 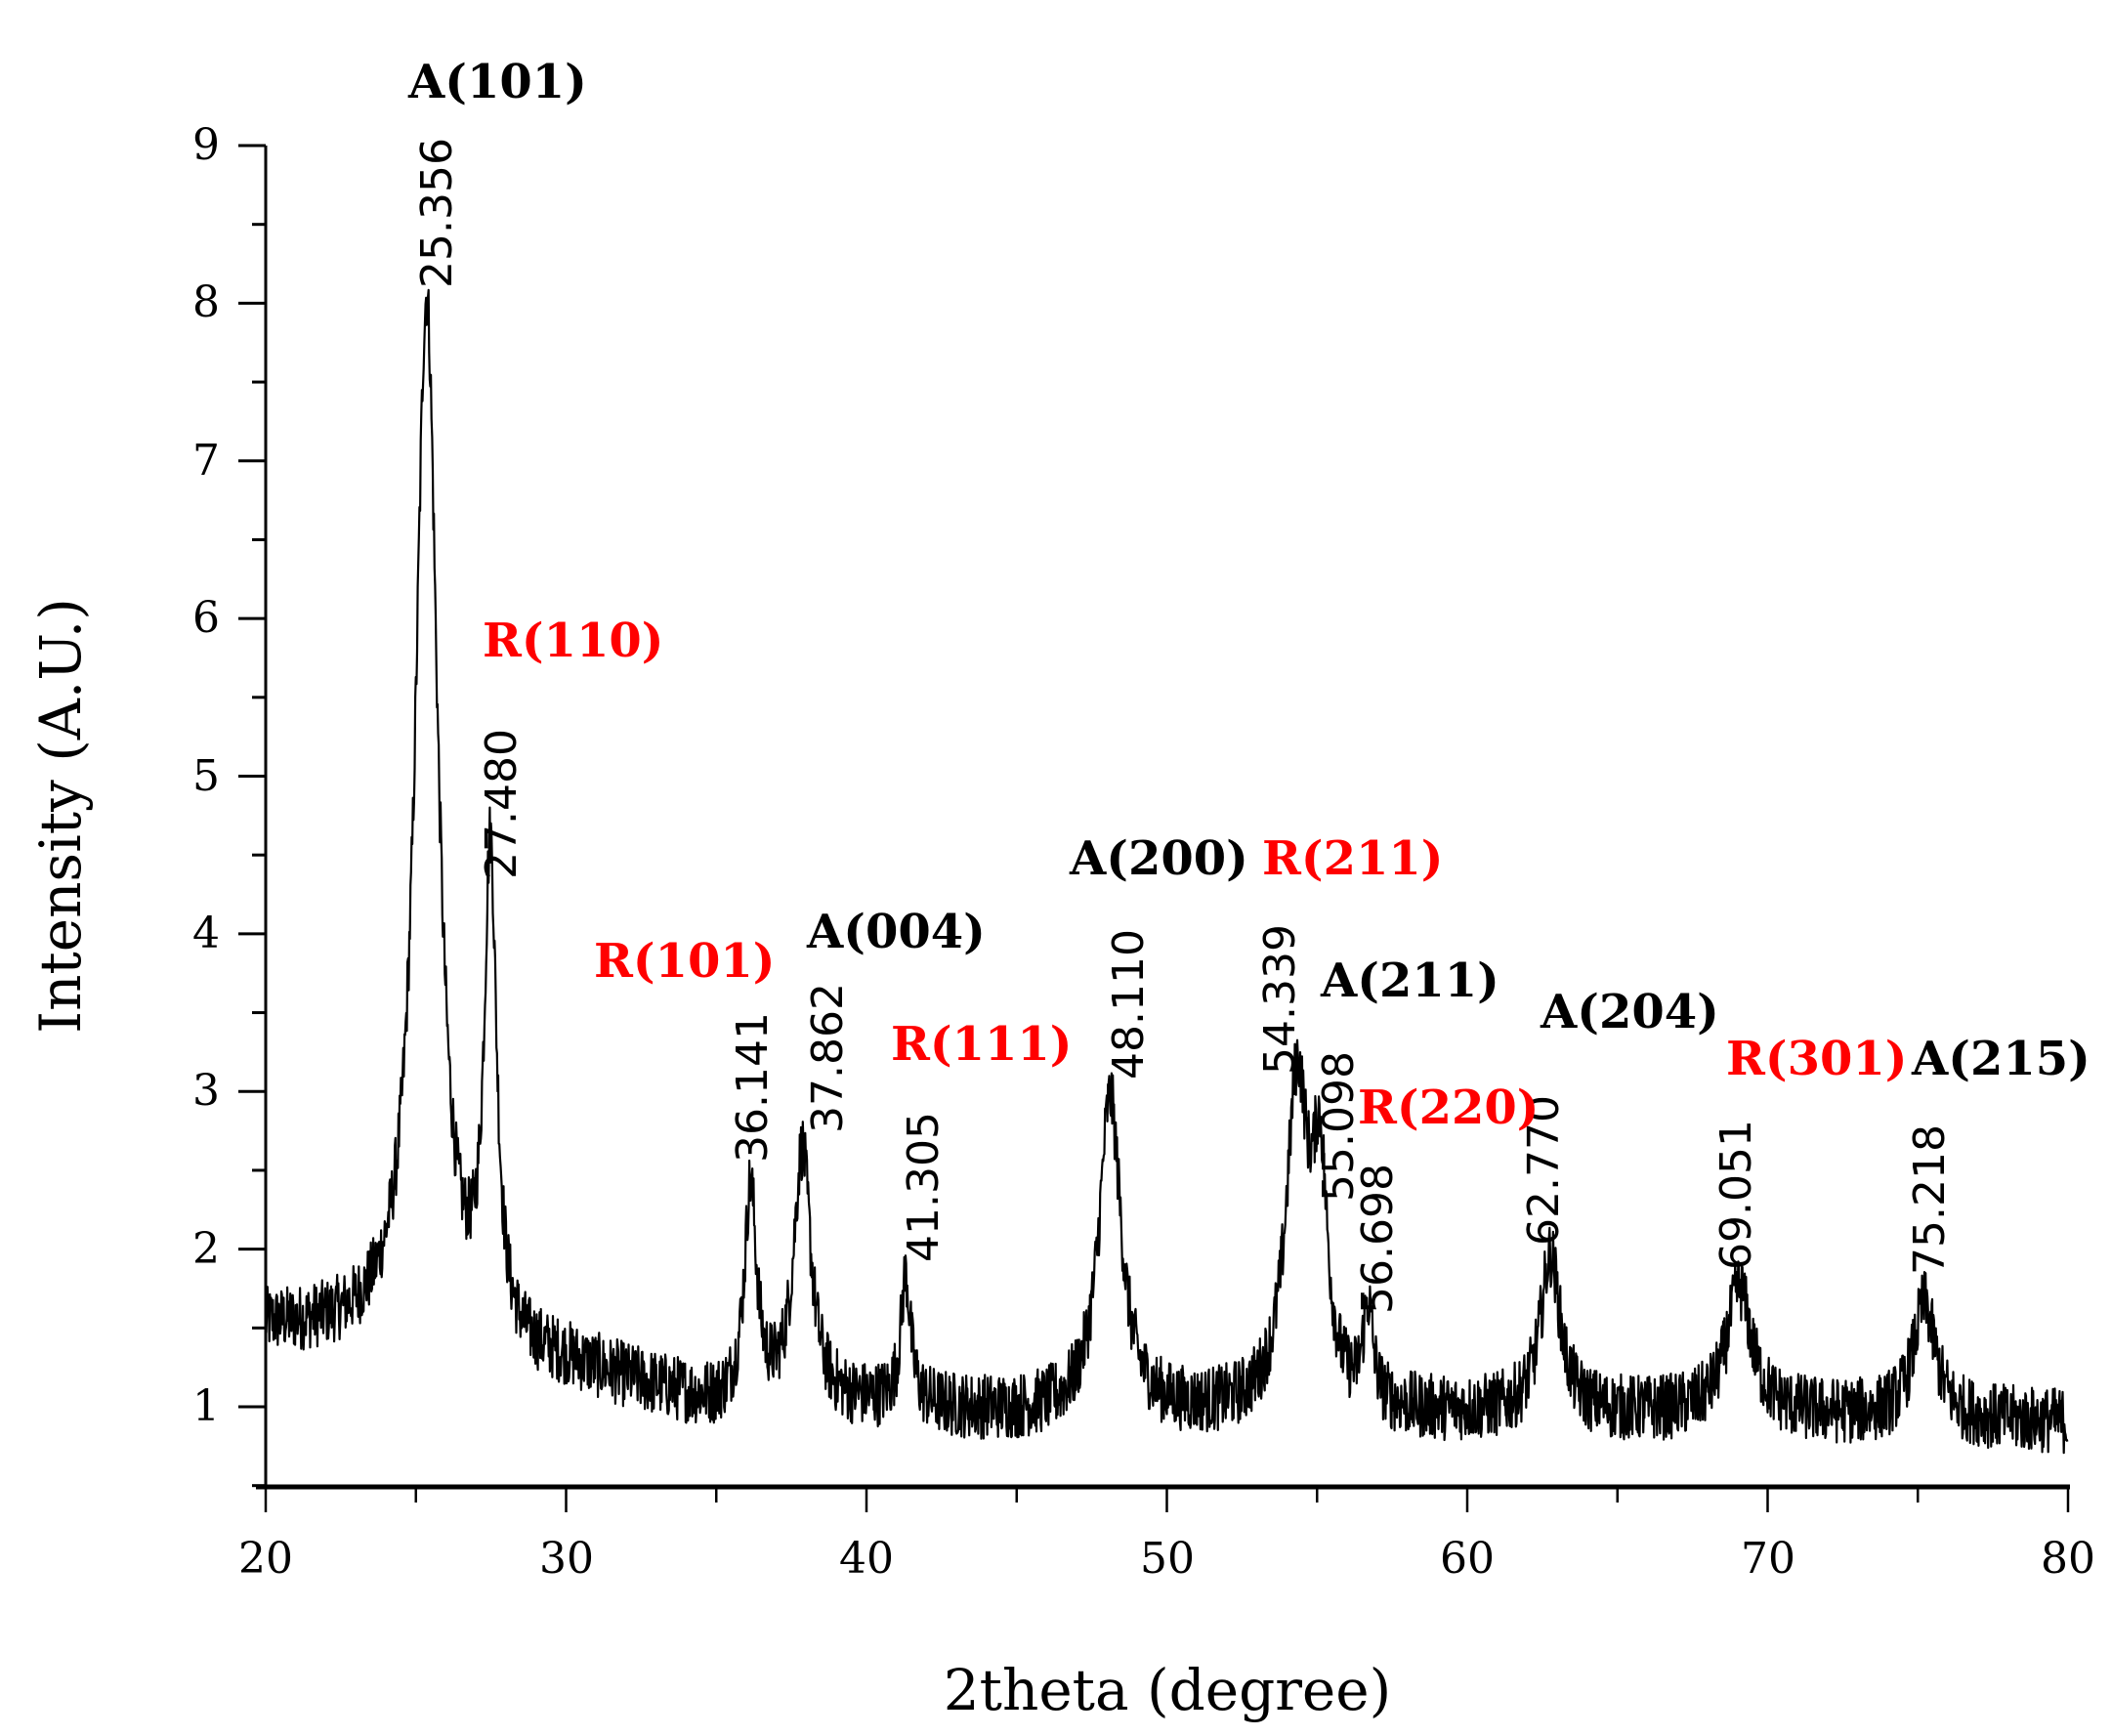 I want to click on x-axis-title: 2theta (degree), so click(x=1167, y=1690).